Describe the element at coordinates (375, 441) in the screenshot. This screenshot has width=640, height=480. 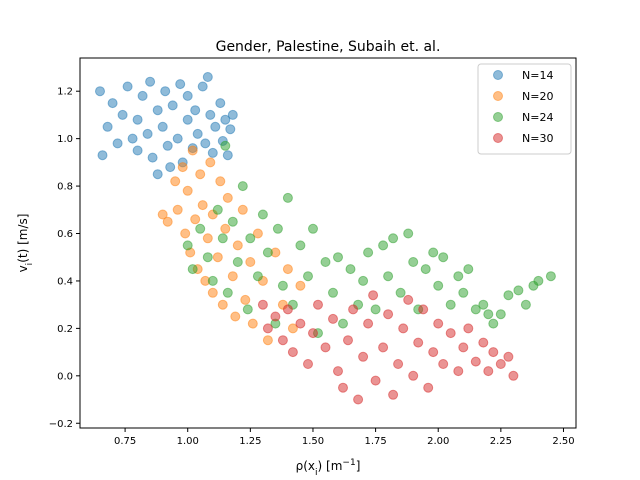
I see `x-tick-label: 1.75` at that location.